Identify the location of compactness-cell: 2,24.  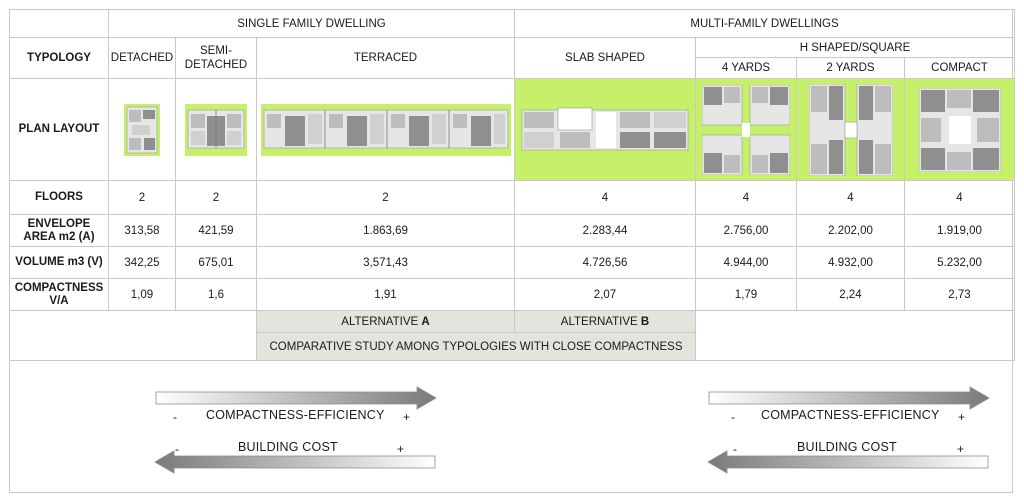
(850, 294).